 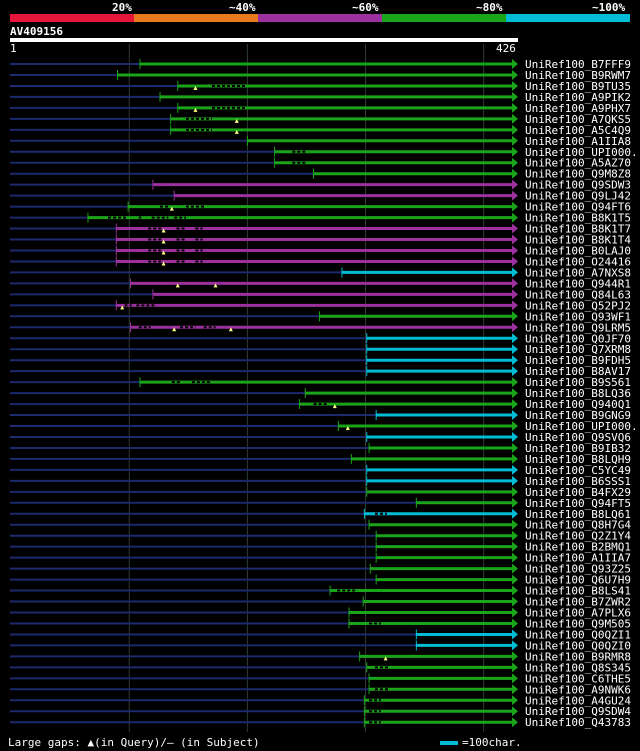 I want to click on hit-label: UniRef100_Q9M505, so click(x=578, y=623).